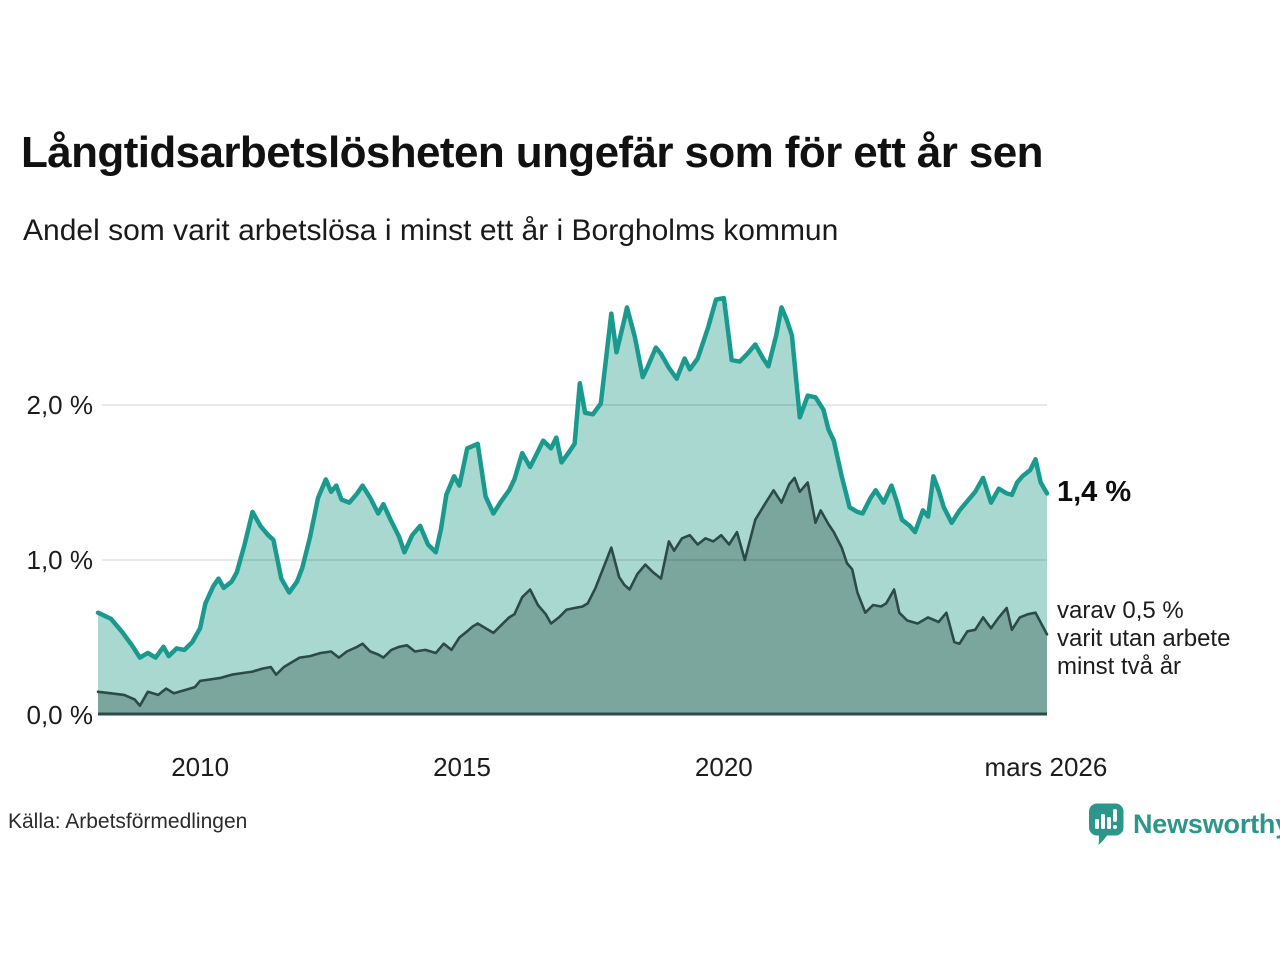  Describe the element at coordinates (1119, 666) in the screenshot. I see `end-note-line: minst två år` at that location.